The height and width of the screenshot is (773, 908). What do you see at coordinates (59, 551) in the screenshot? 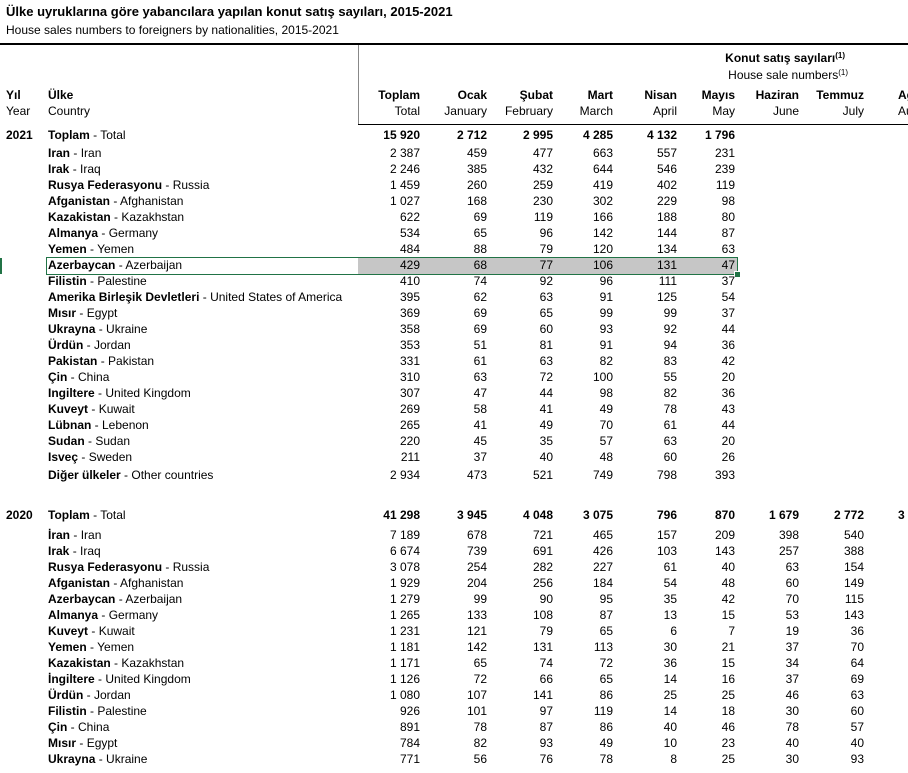
I see `country-tr: Irak` at bounding box center [59, 551].